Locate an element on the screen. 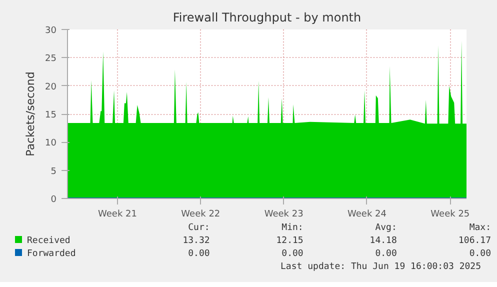 The image size is (497, 287). text: Cur: is located at coordinates (199, 228).